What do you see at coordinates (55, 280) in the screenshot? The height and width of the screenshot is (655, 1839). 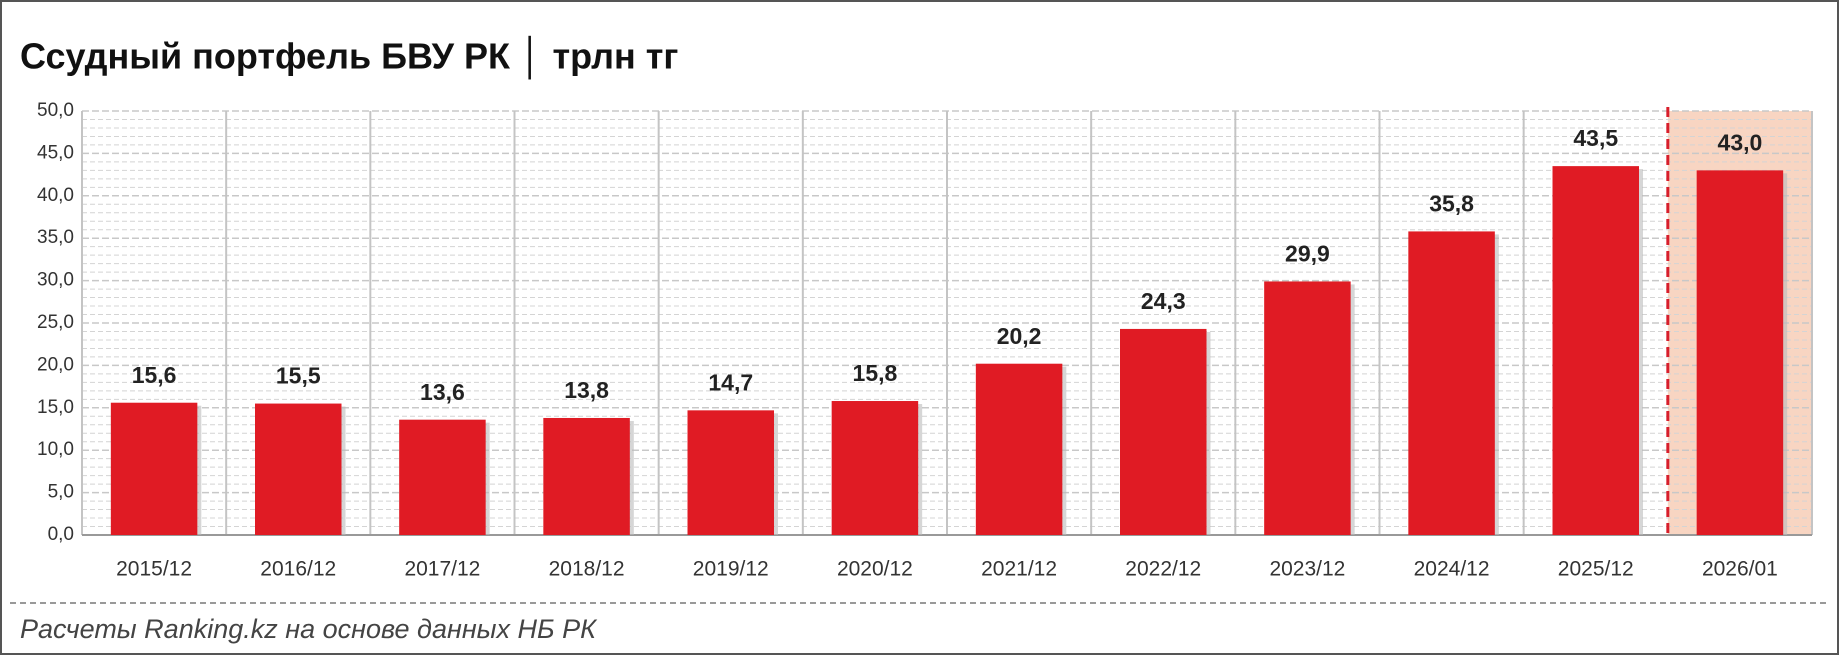 I see `y-tick-label: 30,0` at bounding box center [55, 280].